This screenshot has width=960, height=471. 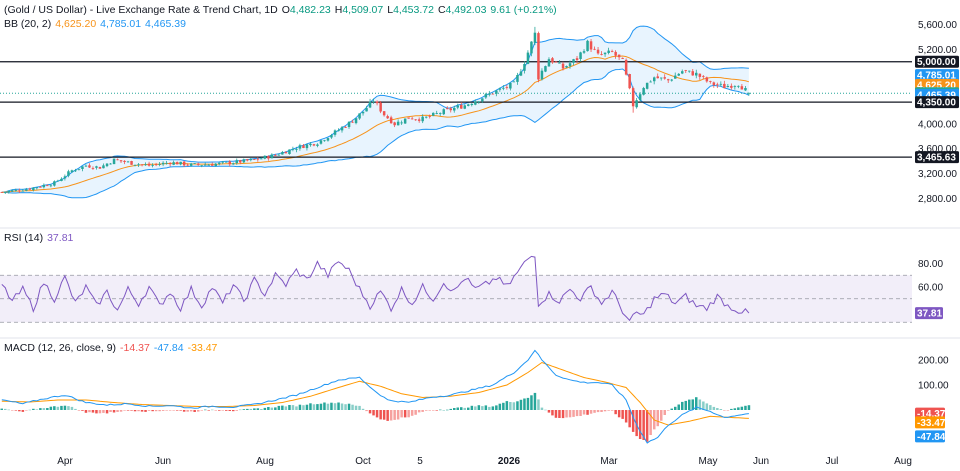 I want to click on bb-lower-value: 4,465.39, so click(x=165, y=24).